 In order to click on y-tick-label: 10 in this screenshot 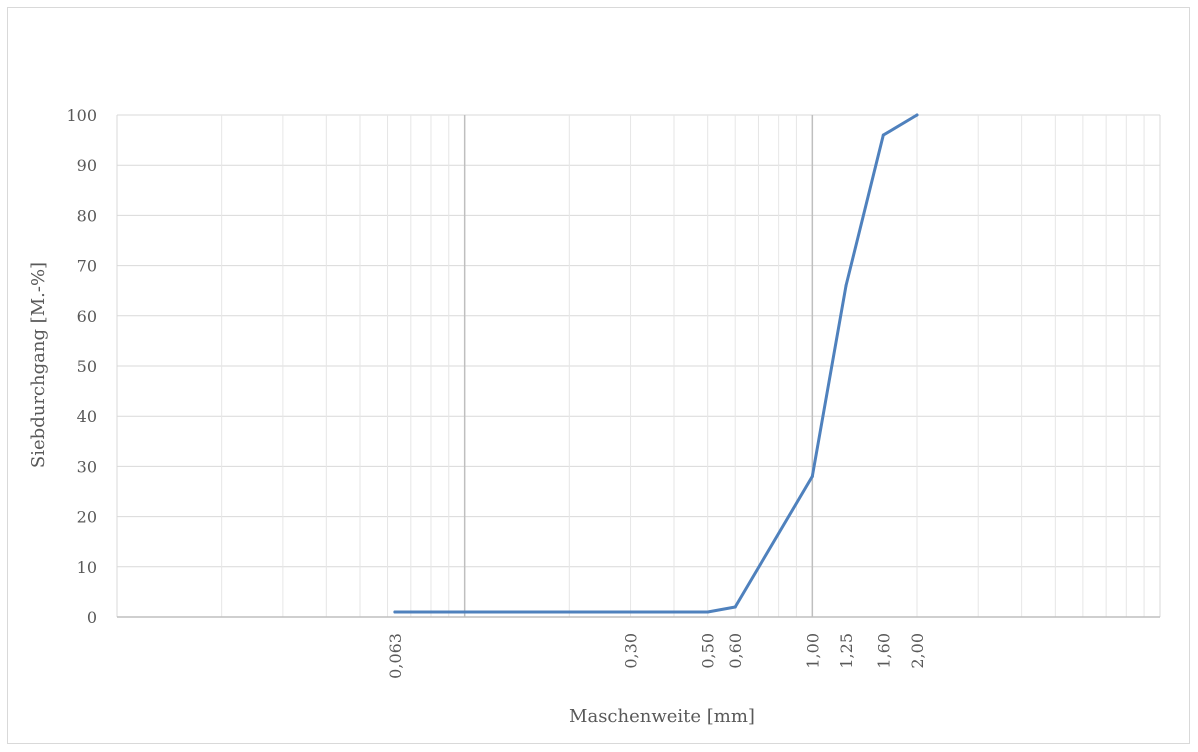, I will do `click(87, 567)`.